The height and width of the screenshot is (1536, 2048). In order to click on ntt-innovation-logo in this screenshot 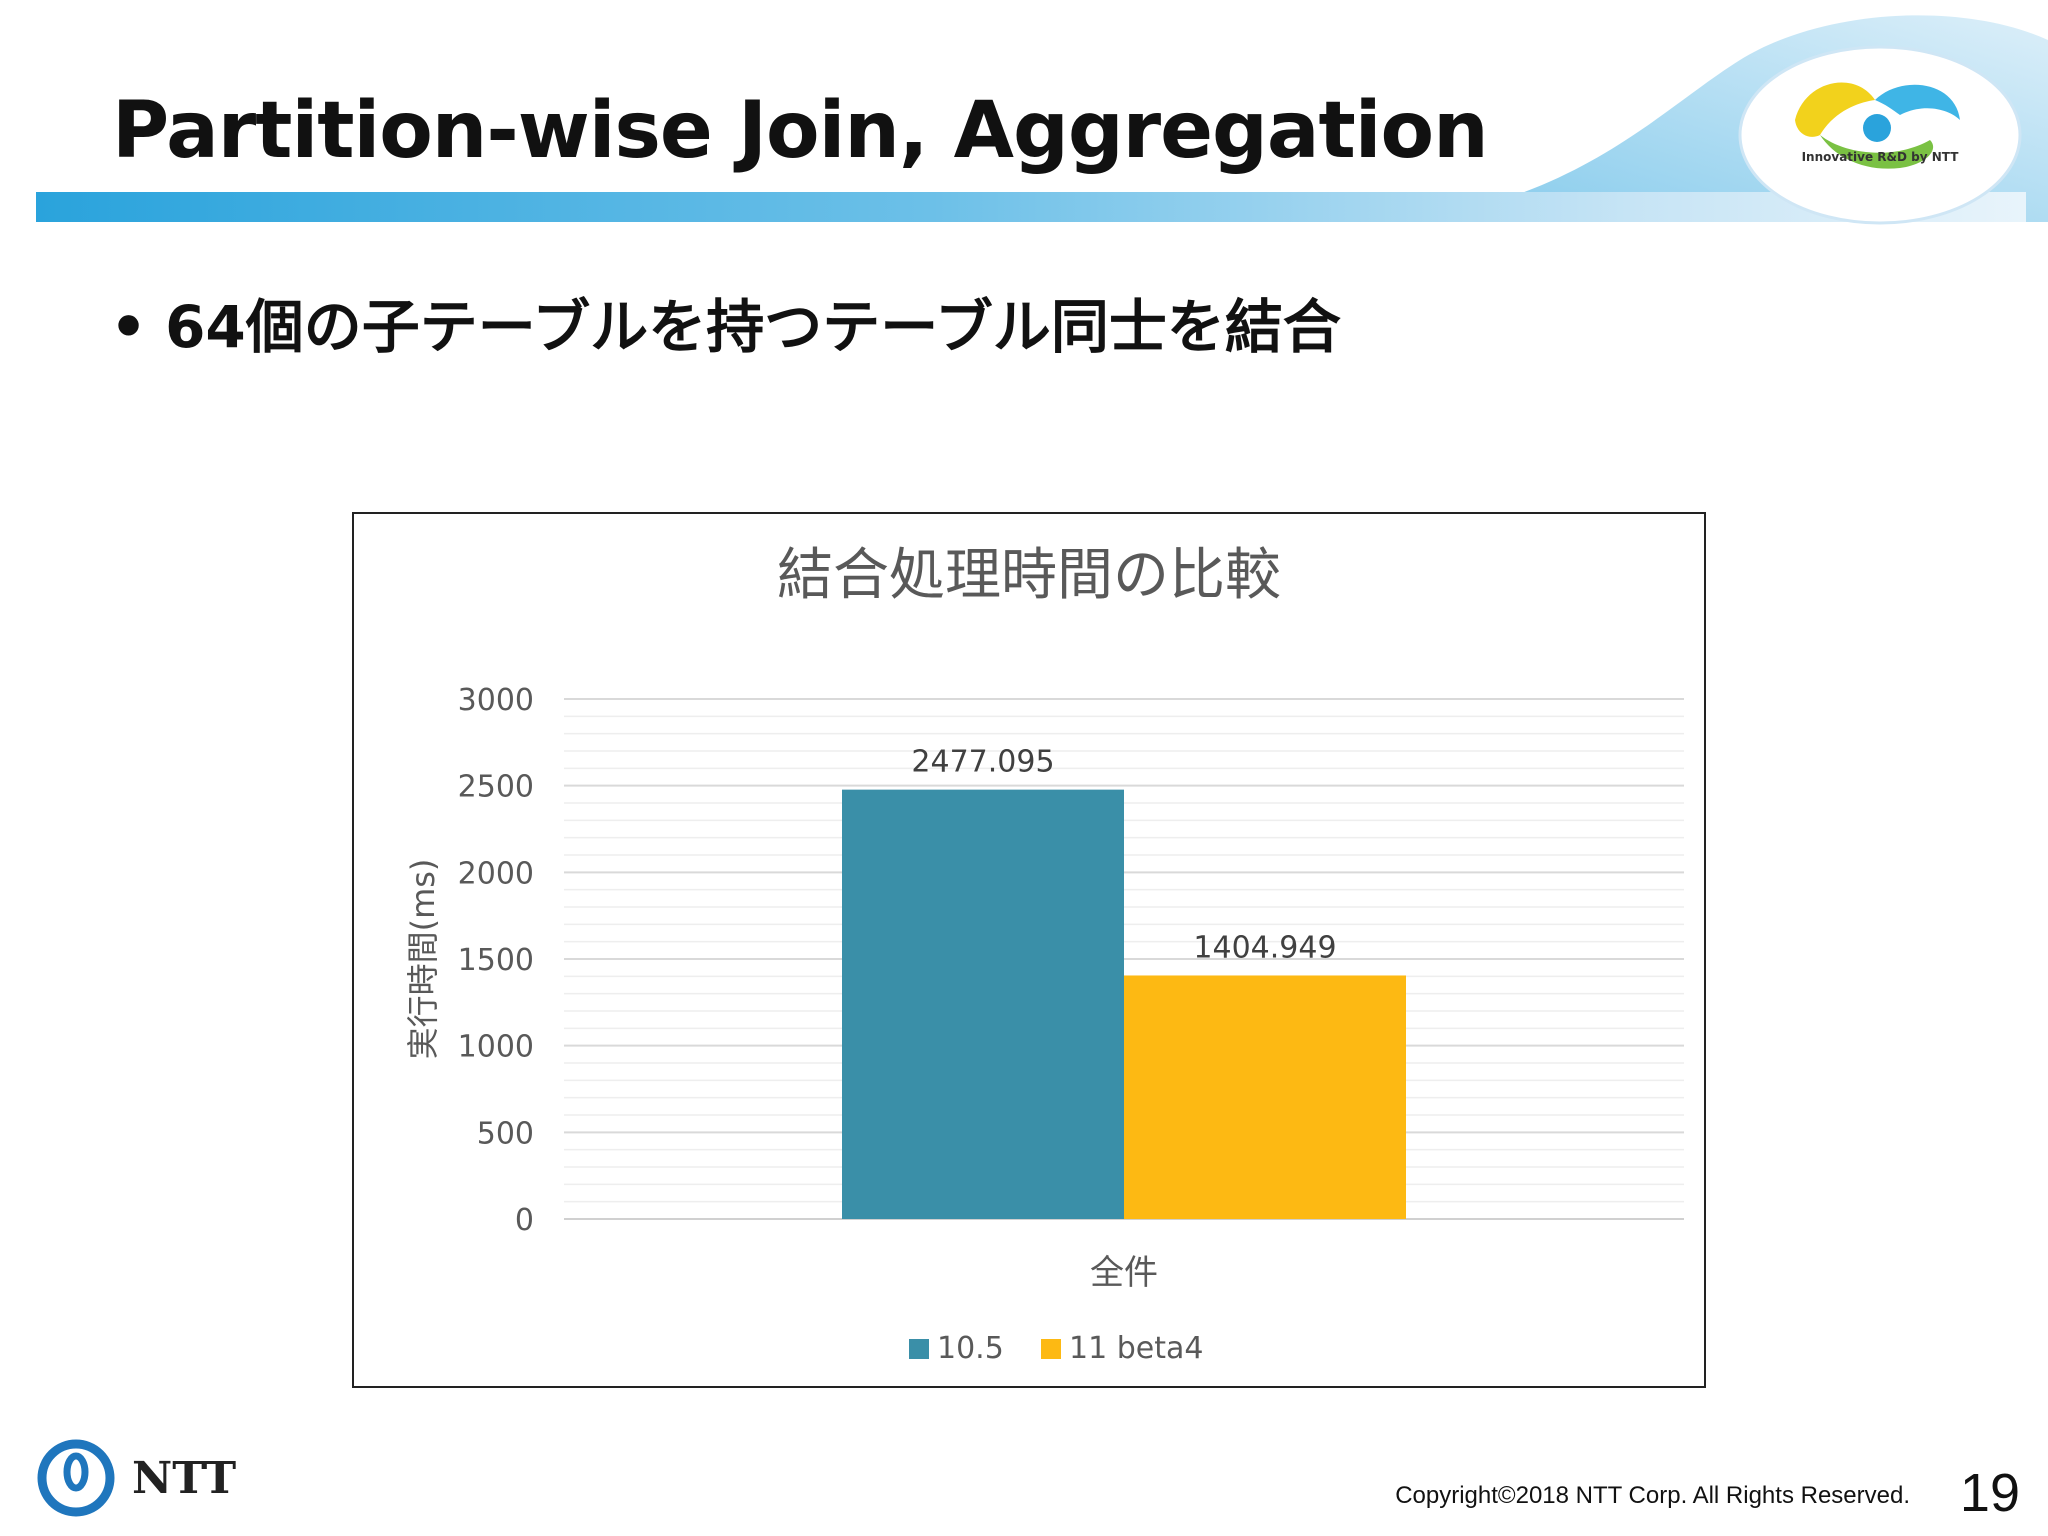, I will do `click(1880, 135)`.